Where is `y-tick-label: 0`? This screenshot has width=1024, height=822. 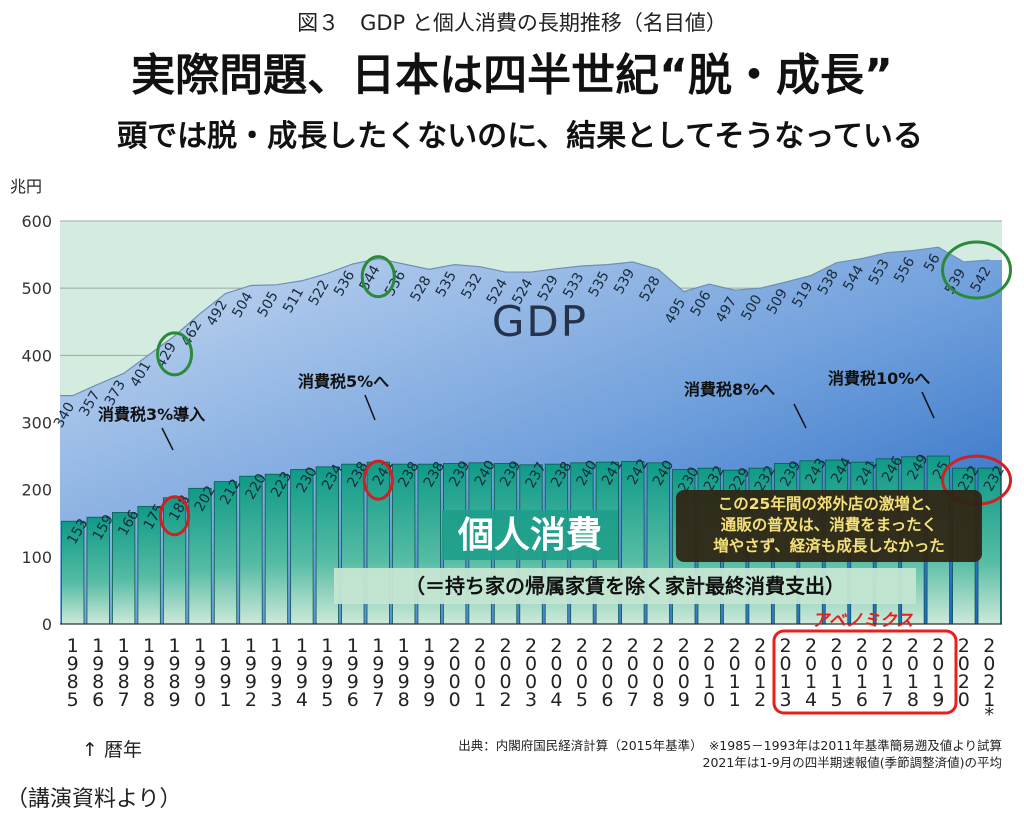
y-tick-label: 0 is located at coordinates (47, 624).